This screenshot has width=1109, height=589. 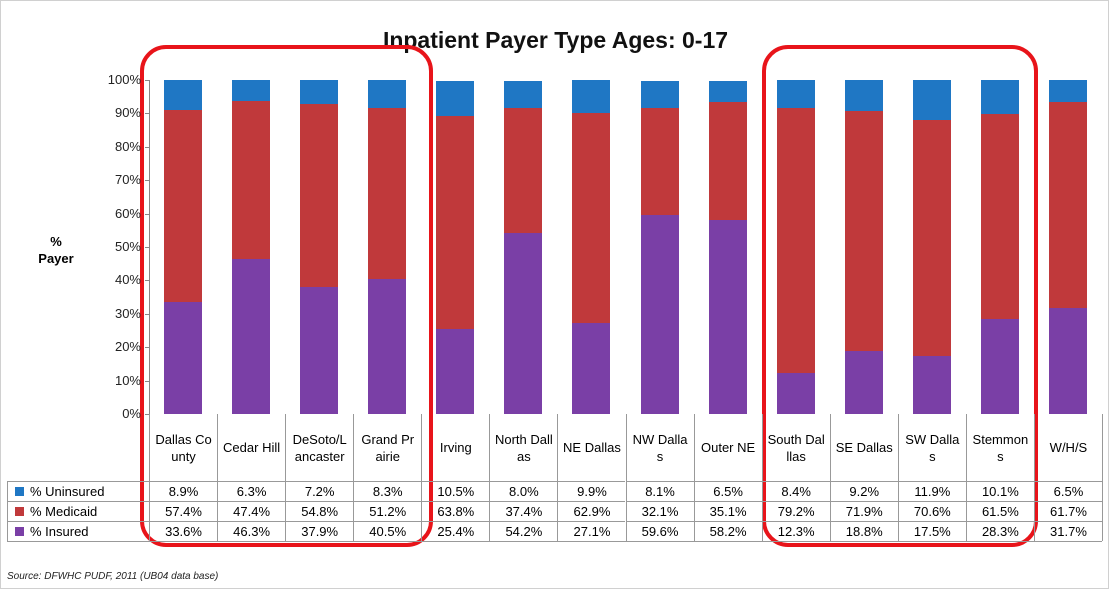 What do you see at coordinates (64, 511) in the screenshot?
I see `legend-label: % Medicaid` at bounding box center [64, 511].